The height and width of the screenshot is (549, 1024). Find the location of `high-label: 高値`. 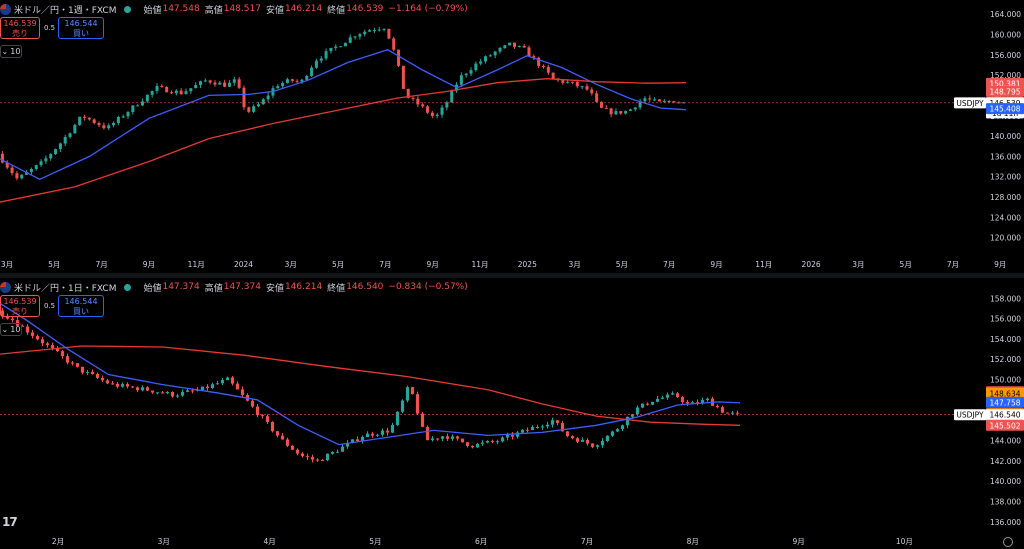

high-label: 高値 is located at coordinates (213, 10).